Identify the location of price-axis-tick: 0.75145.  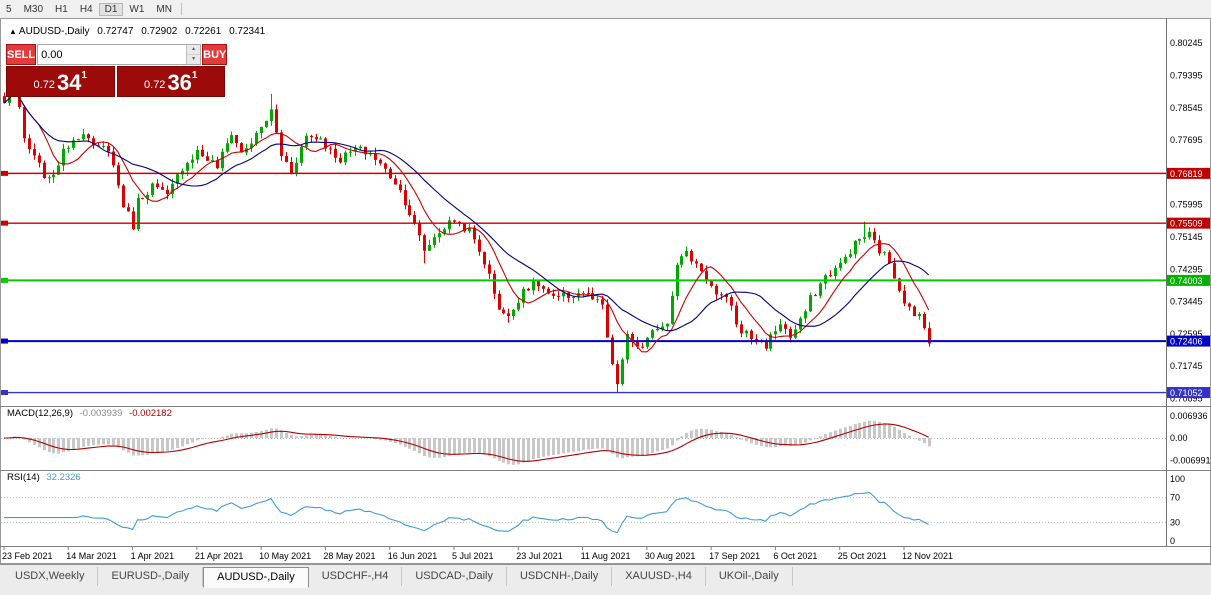
(1186, 237).